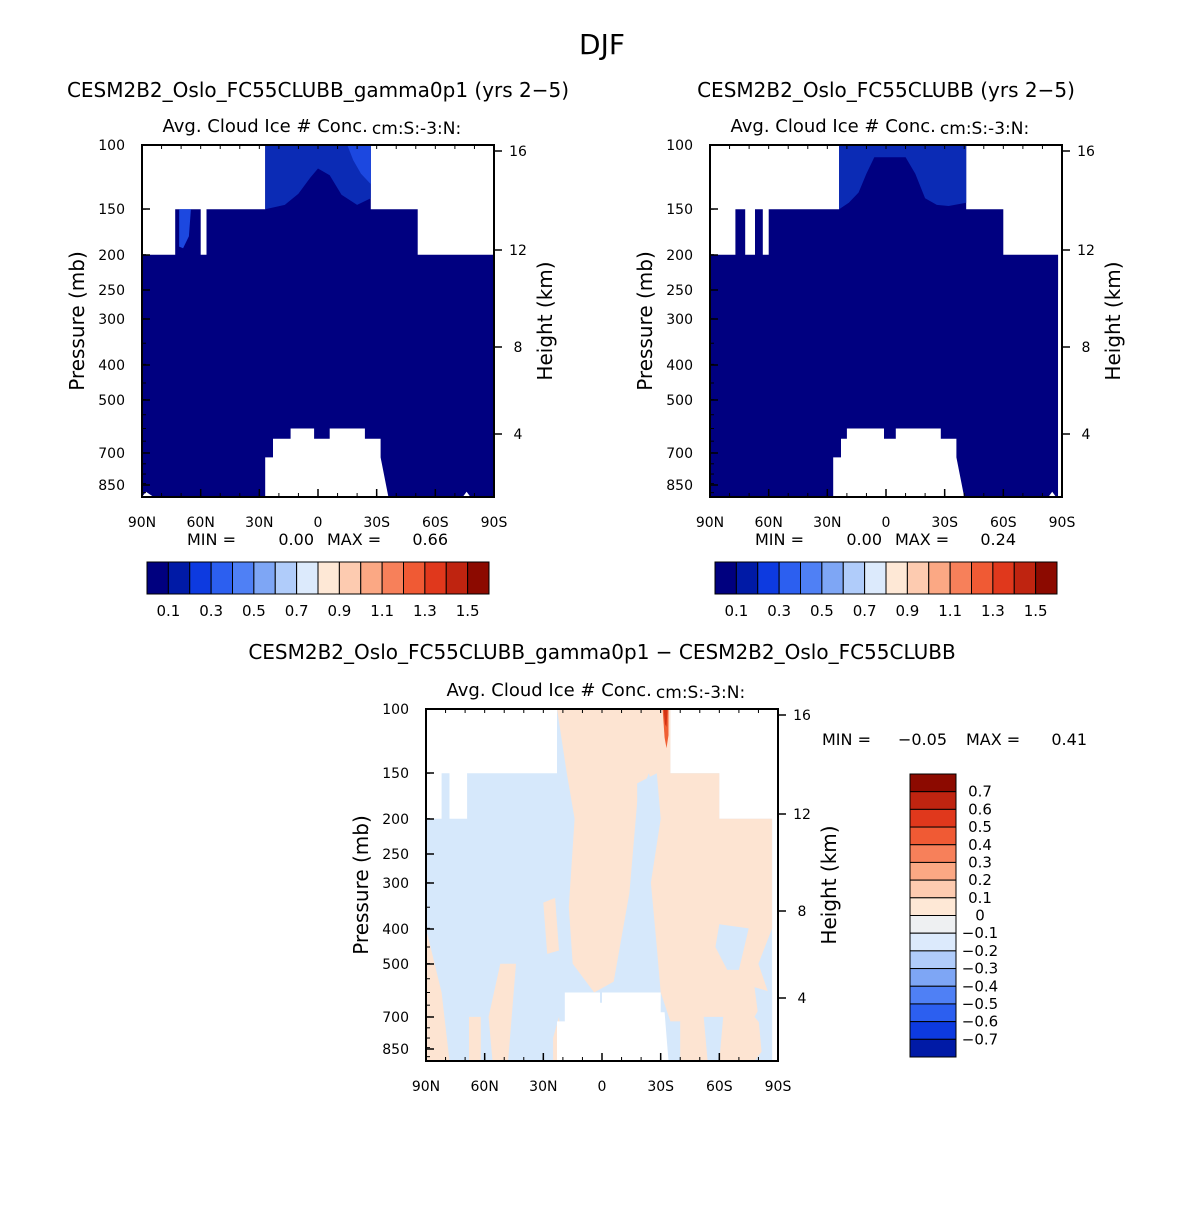  What do you see at coordinates (339, 611) in the screenshot?
I see `colorbar-label: 0.9` at bounding box center [339, 611].